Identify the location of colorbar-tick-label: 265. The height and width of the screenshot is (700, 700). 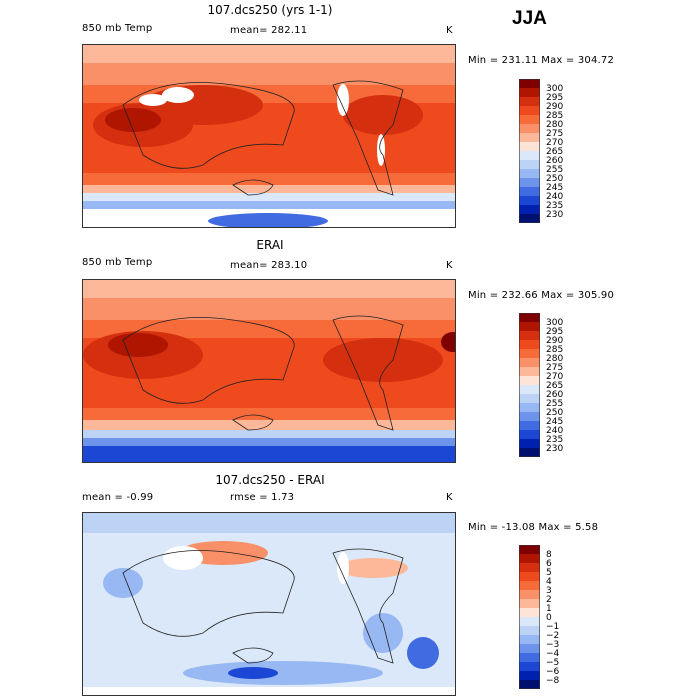
(554, 152).